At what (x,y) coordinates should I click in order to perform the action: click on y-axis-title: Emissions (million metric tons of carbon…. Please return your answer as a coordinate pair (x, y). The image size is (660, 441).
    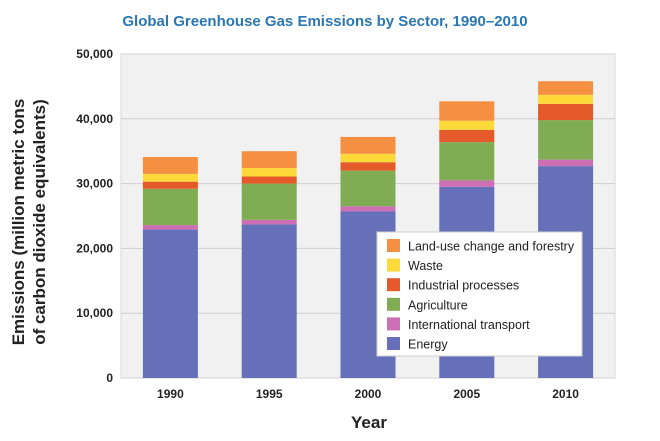
    Looking at the image, I should click on (29, 222).